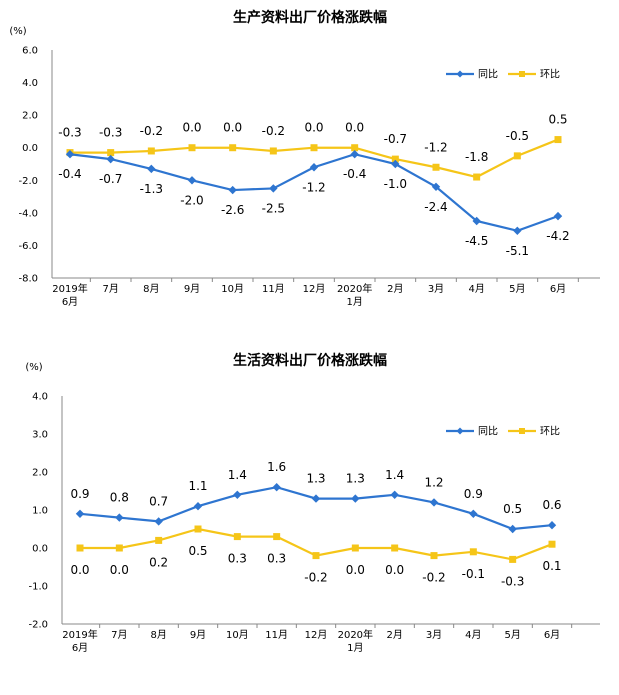 Image resolution: width=619 pixels, height=695 pixels. I want to click on x-tick-label-line: 1月, so click(354, 302).